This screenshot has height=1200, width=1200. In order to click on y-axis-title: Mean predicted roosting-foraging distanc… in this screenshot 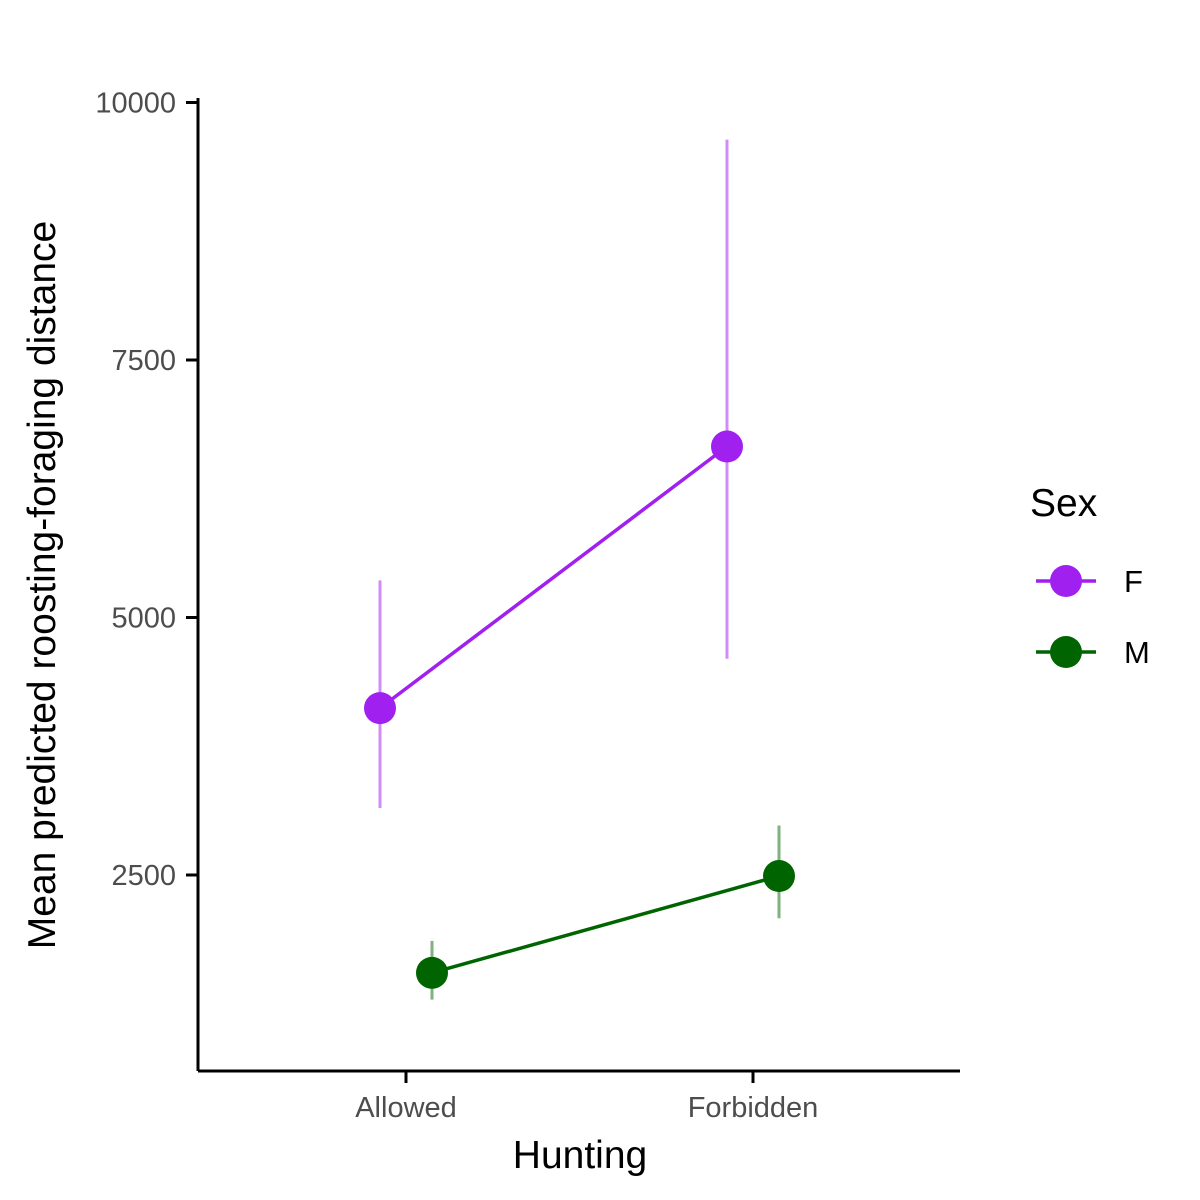, I will do `click(42, 585)`.